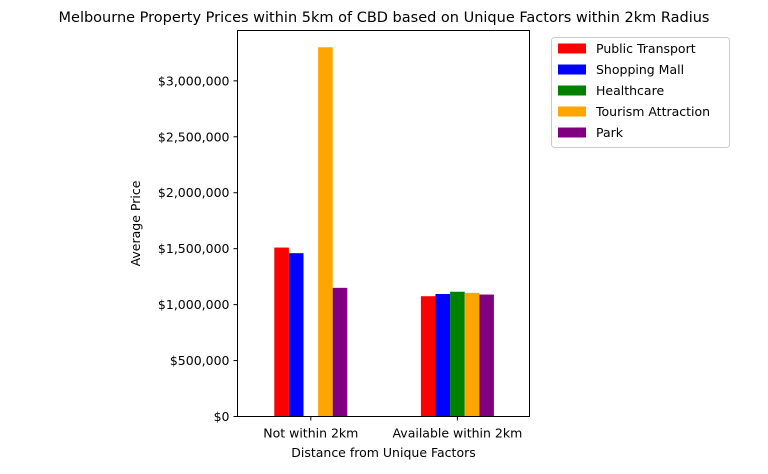  What do you see at coordinates (610, 132) in the screenshot?
I see `legend-label: Park` at bounding box center [610, 132].